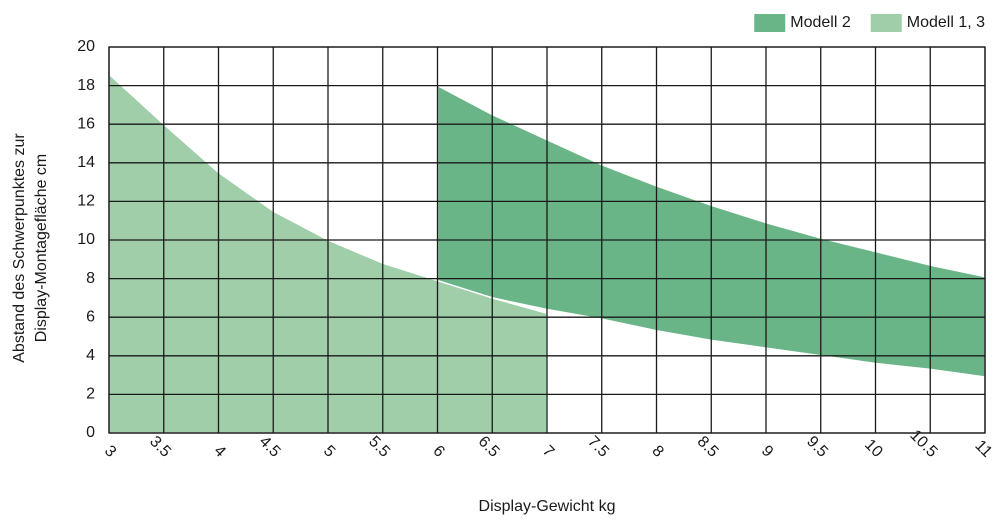 The height and width of the screenshot is (520, 993). What do you see at coordinates (86, 239) in the screenshot?
I see `y-tick-label: 10` at bounding box center [86, 239].